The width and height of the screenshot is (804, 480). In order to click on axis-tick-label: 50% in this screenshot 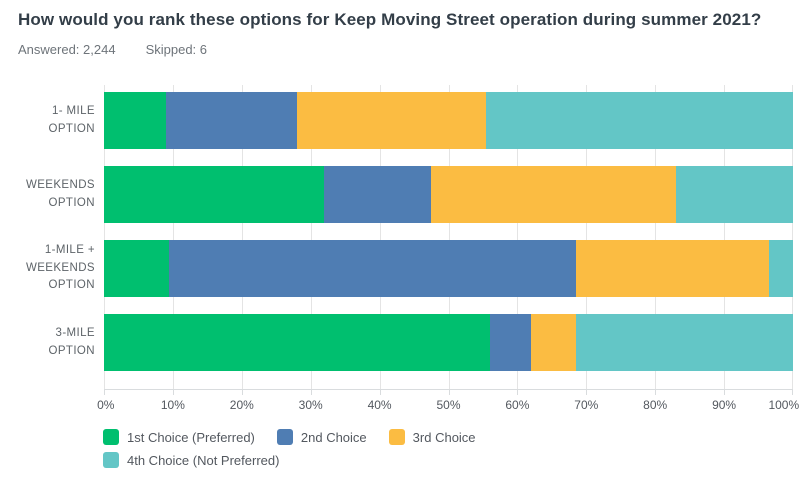, I will do `click(448, 405)`.